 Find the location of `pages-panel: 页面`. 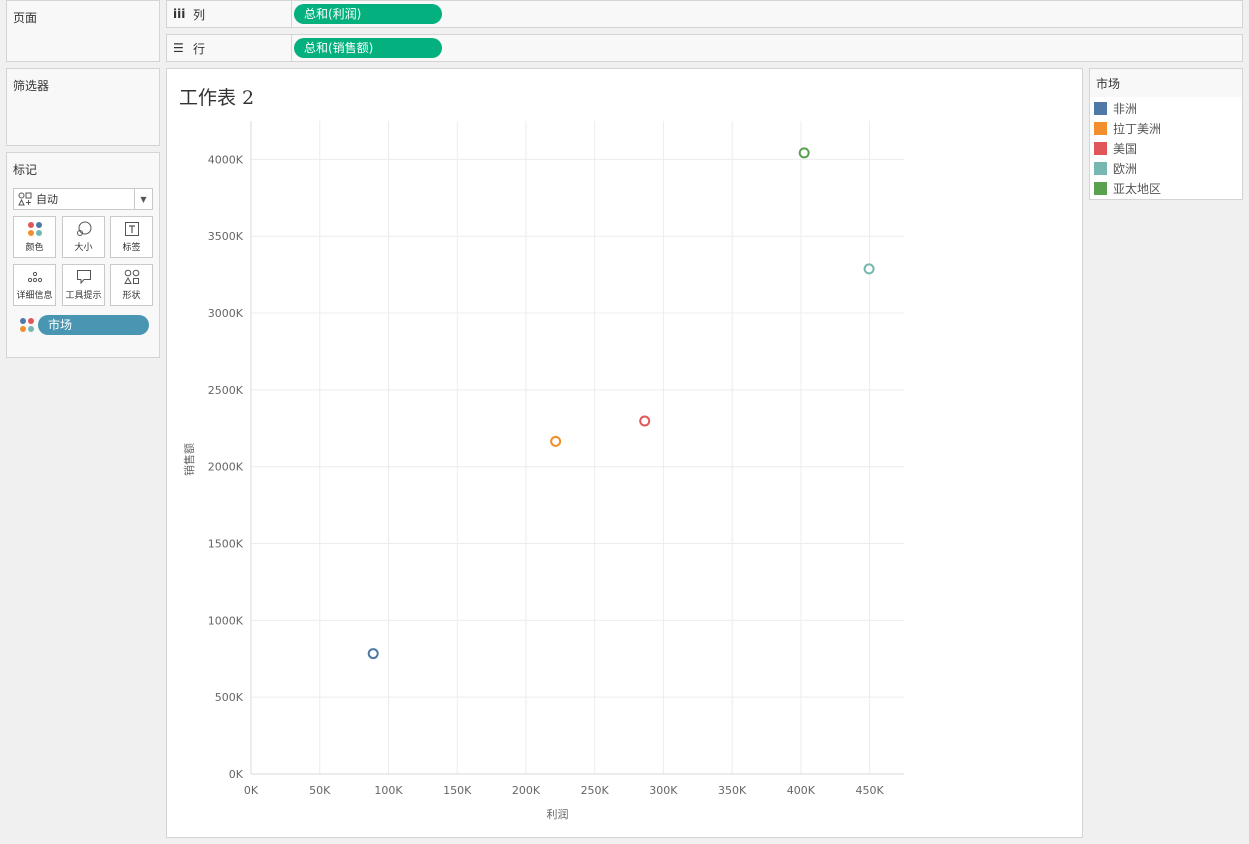

pages-panel: 页面 is located at coordinates (83, 31).